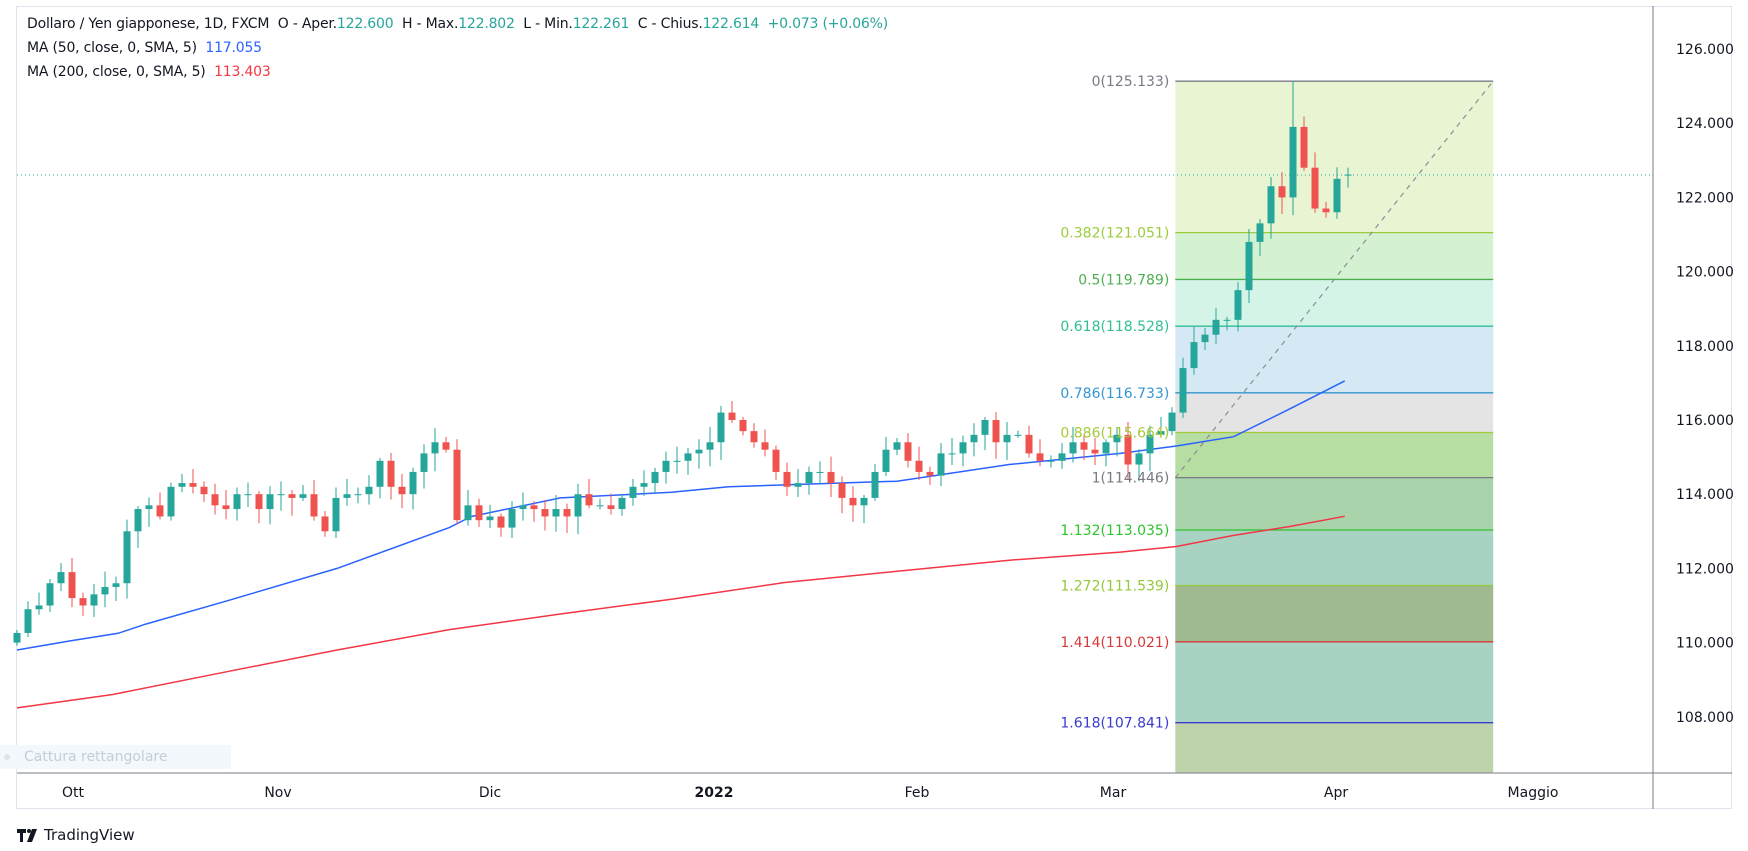 The height and width of the screenshot is (851, 1748). I want to click on open-label: O - Aper., so click(307, 24).